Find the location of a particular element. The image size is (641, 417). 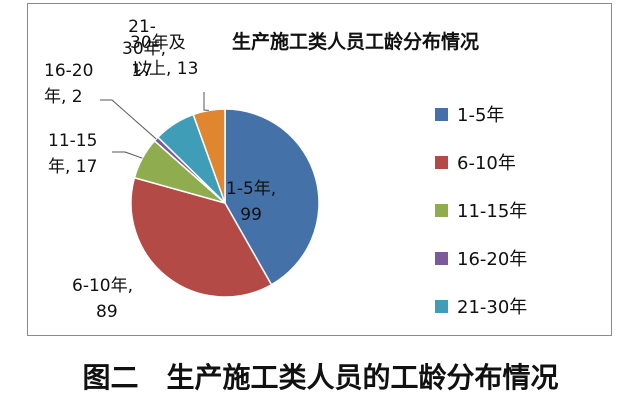

data-label-line: 99 is located at coordinates (251, 215).